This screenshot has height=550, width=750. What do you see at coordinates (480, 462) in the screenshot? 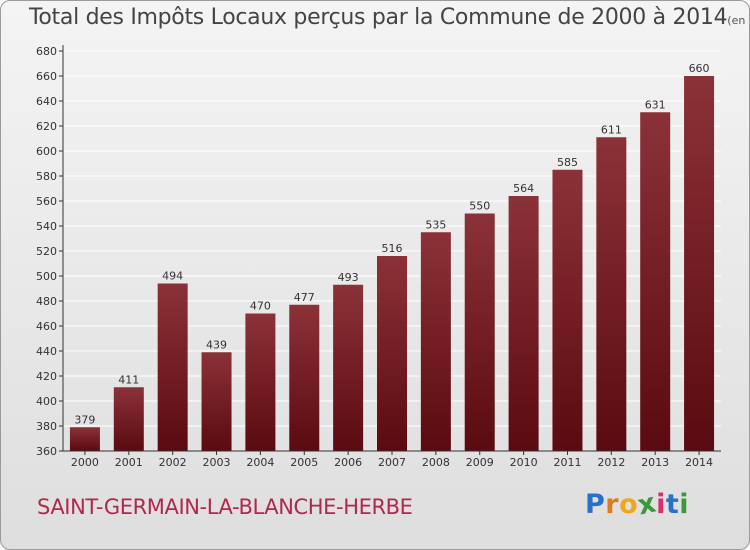
I see `x-tick-label: 2009` at bounding box center [480, 462].